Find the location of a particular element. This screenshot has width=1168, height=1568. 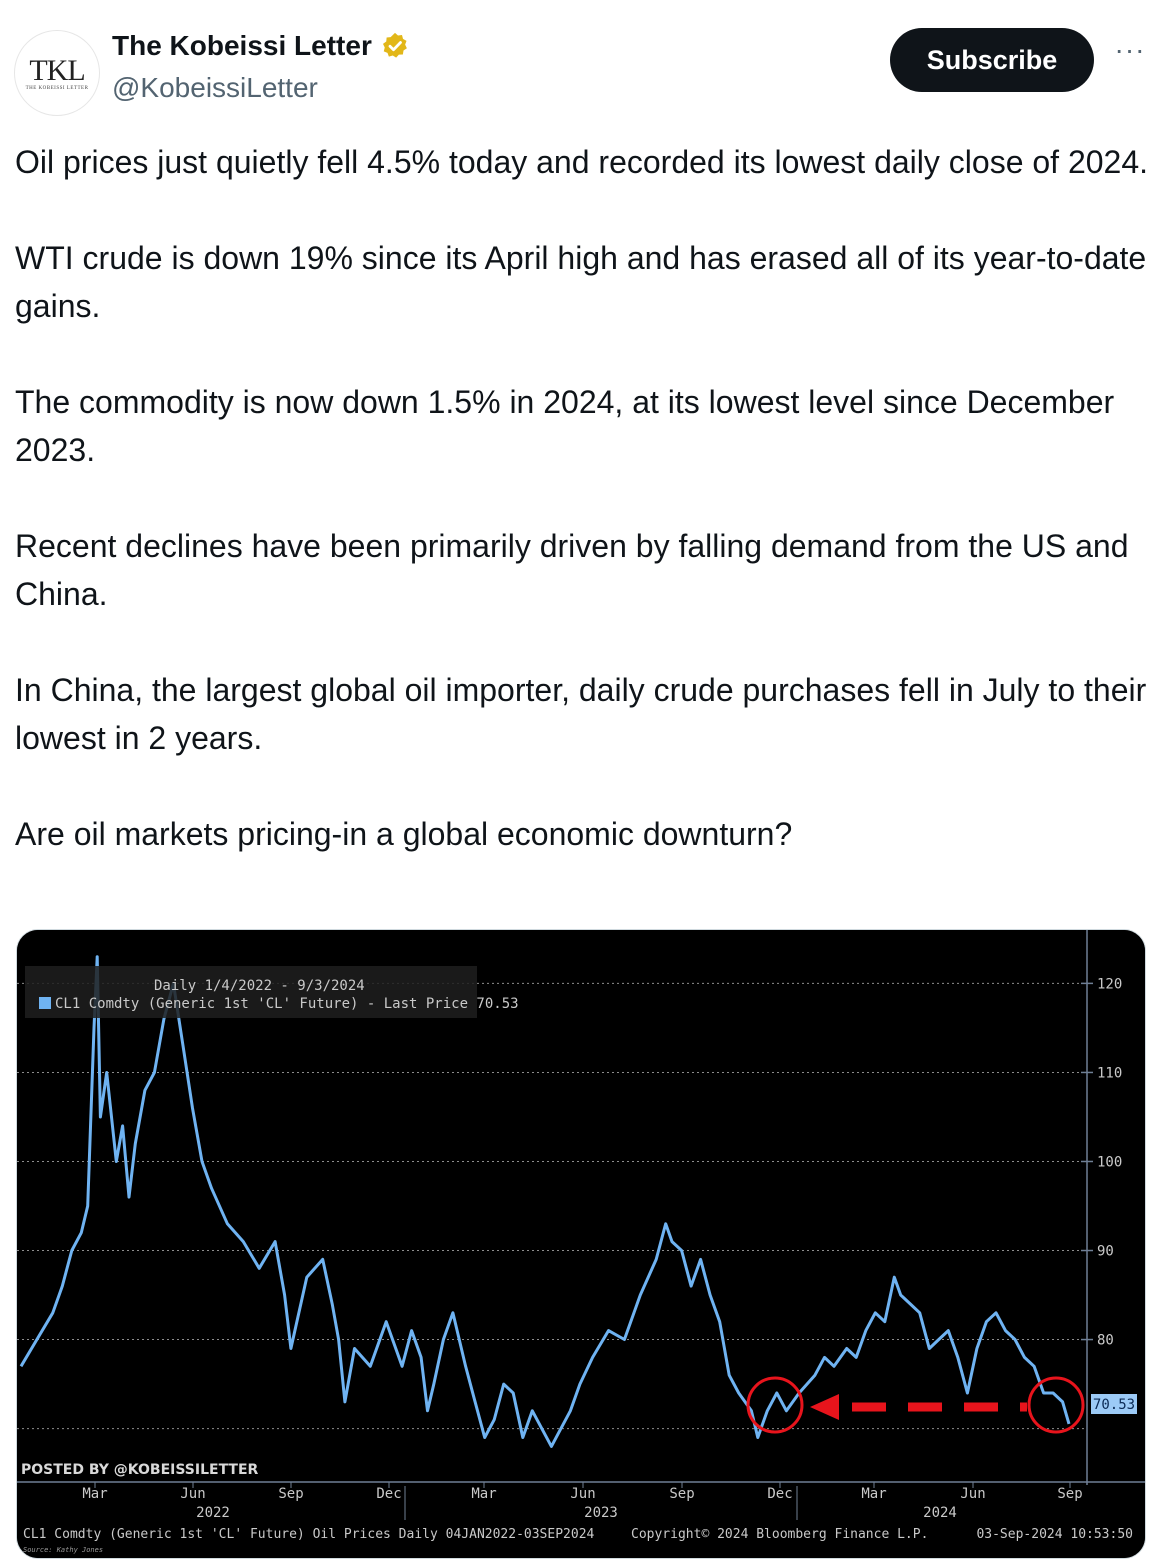

x-year-label: 2023 is located at coordinates (601, 1513).